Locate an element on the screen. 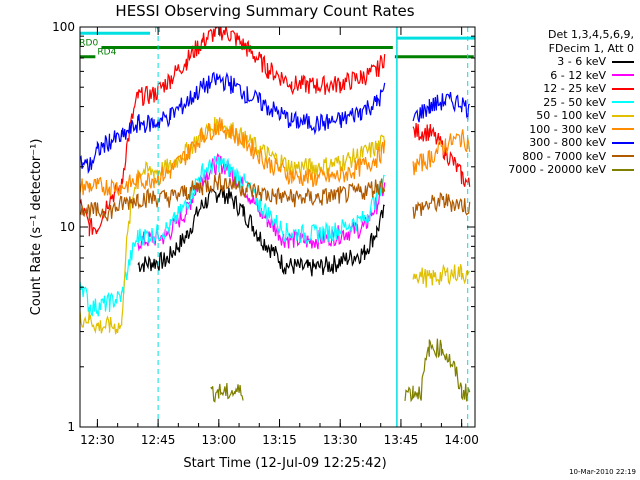 This screenshot has height=480, width=640. legend-label: 3 - 6 keV is located at coordinates (581, 61).